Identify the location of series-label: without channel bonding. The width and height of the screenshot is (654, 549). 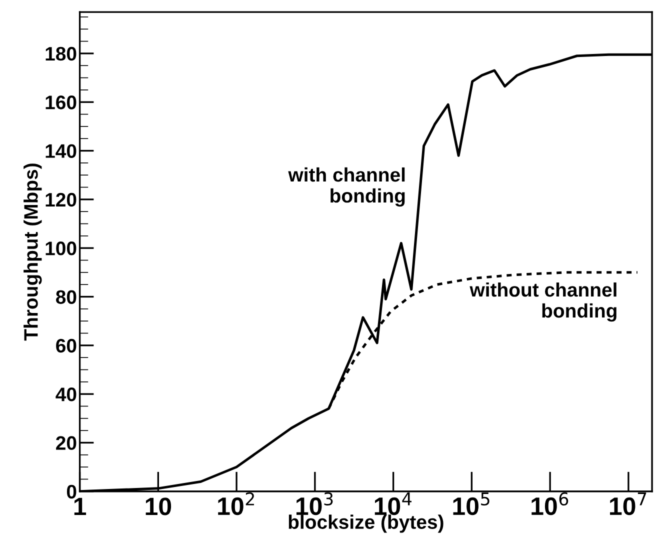
(543, 302).